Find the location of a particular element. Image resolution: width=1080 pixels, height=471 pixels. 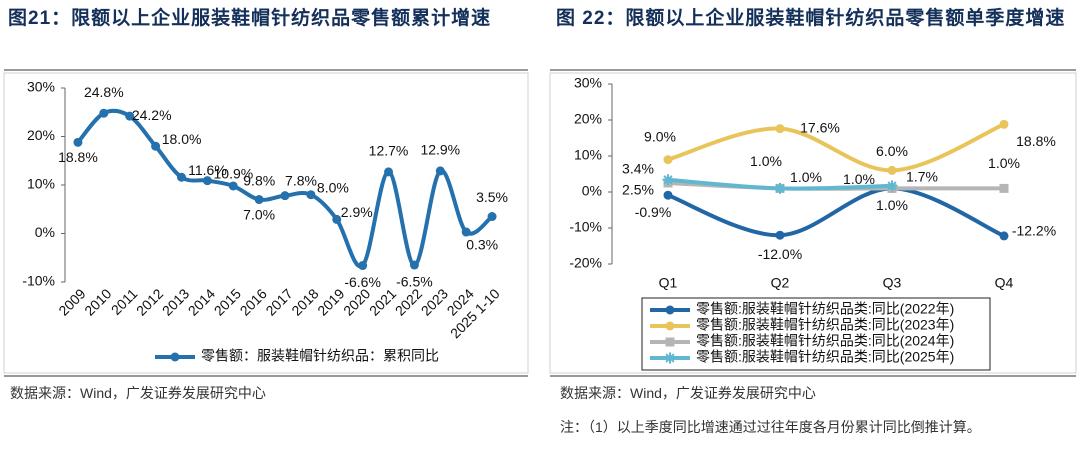

x-tick-label: 2012 is located at coordinates (149, 301).